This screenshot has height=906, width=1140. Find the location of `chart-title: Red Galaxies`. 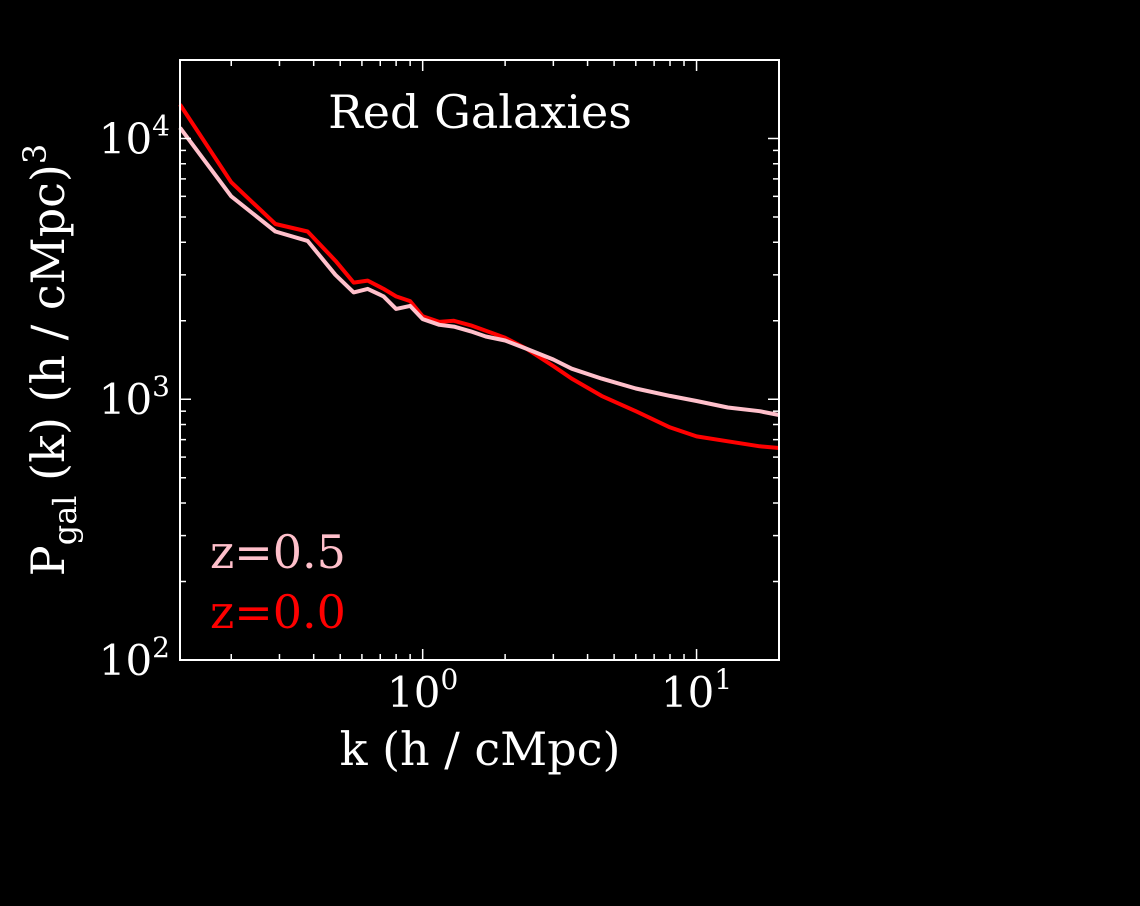

chart-title: Red Galaxies is located at coordinates (480, 112).